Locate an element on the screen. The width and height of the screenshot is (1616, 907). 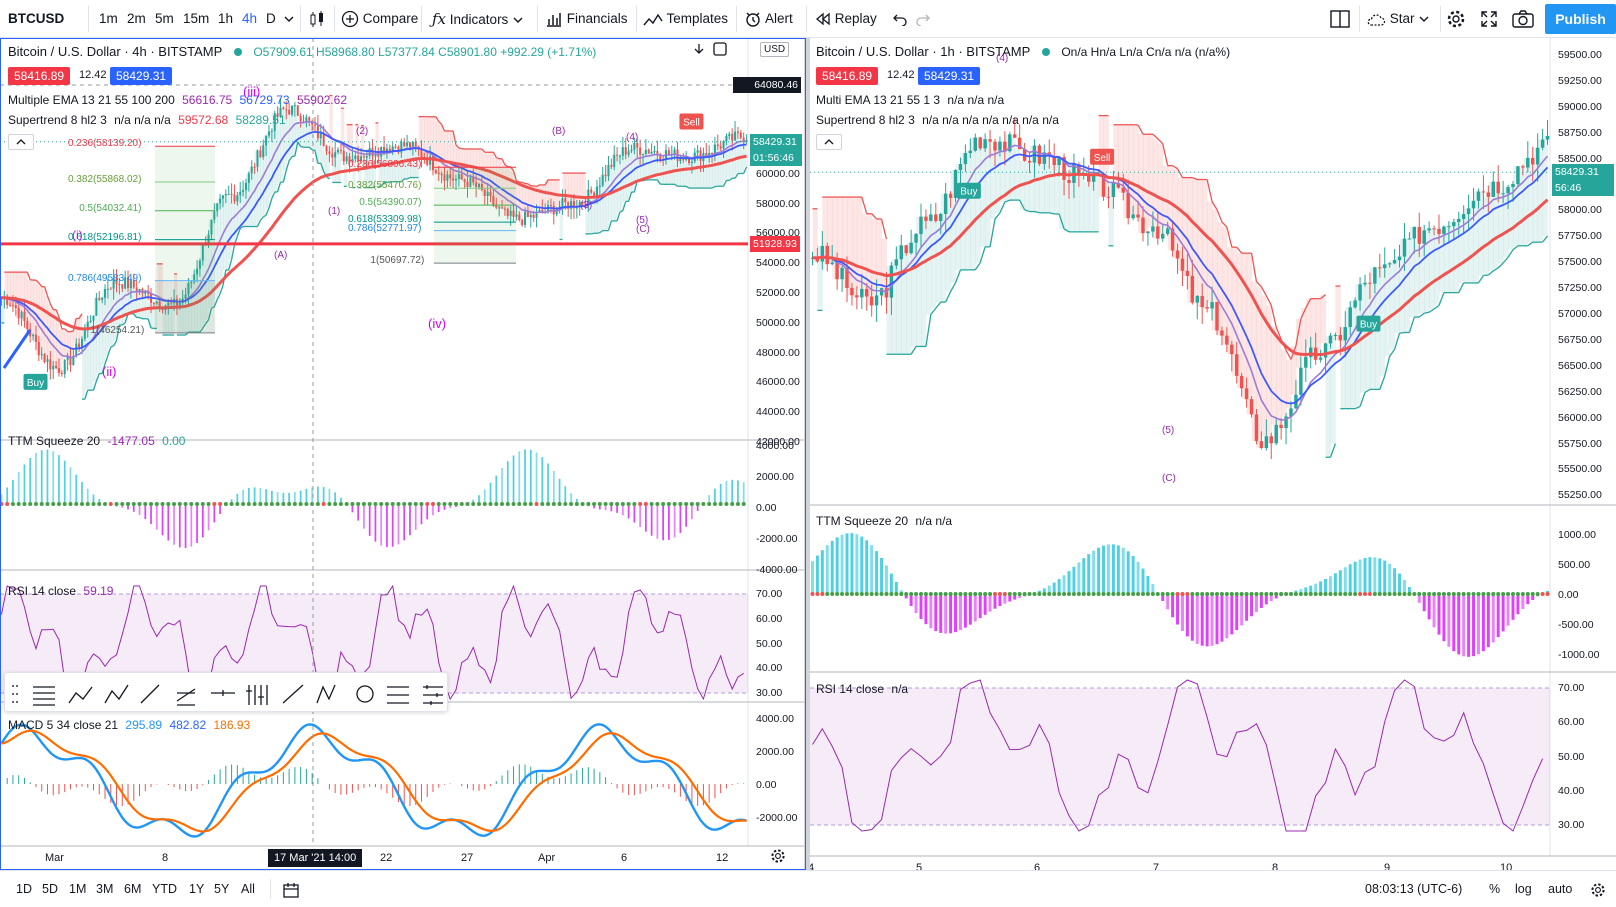
rsi-legend: RSI 14 close n/a is located at coordinates (862, 689).